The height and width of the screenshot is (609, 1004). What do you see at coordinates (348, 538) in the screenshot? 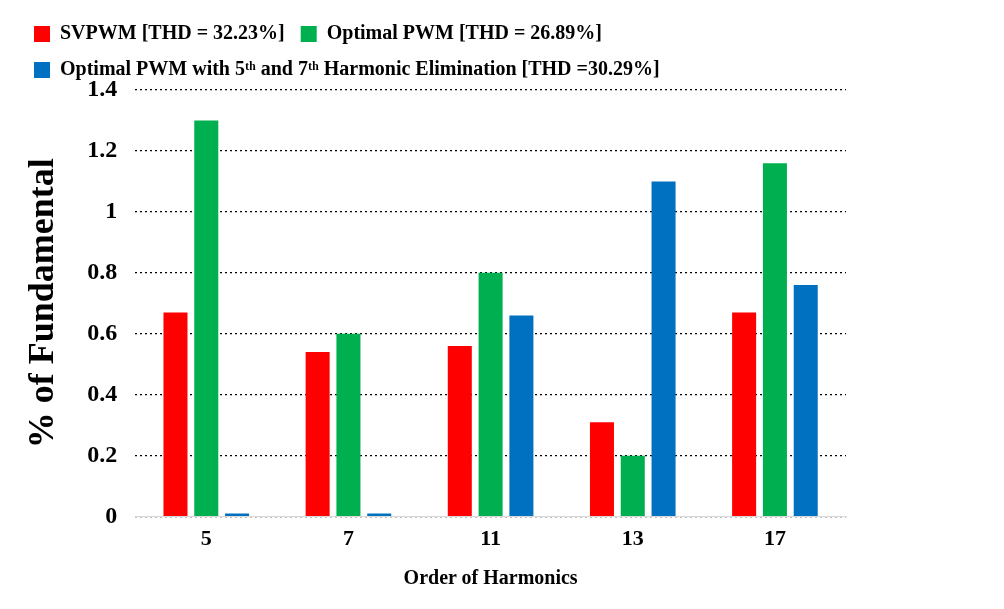
I see `x-tick-label: 7` at bounding box center [348, 538].